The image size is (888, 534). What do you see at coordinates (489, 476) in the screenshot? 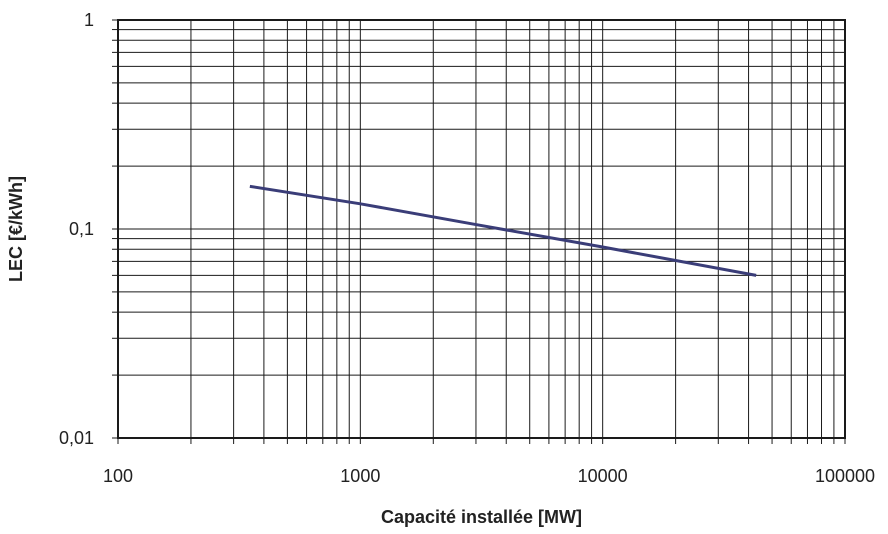
I see `x-tick-labels: 100 1000 10000 100000` at bounding box center [489, 476].